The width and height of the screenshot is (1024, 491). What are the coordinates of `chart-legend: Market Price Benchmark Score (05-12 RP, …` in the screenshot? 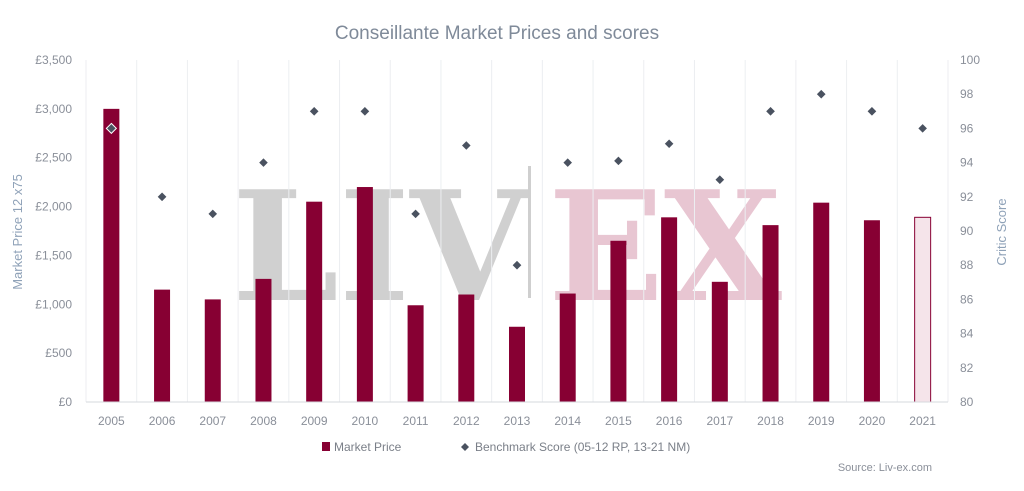 It's located at (506, 447).